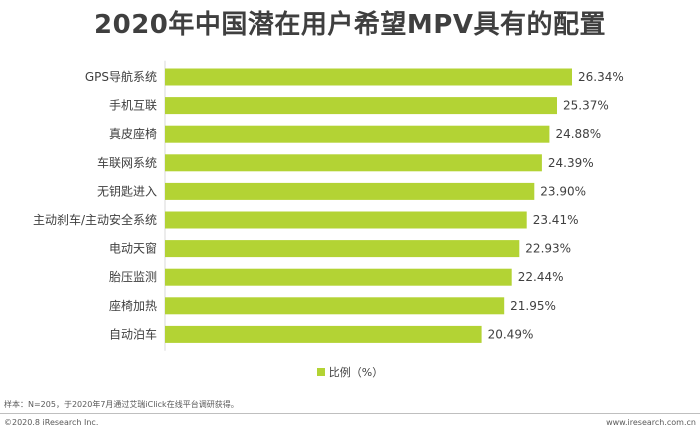  Describe the element at coordinates (578, 134) in the screenshot. I see `data-label: 24.88%` at that location.